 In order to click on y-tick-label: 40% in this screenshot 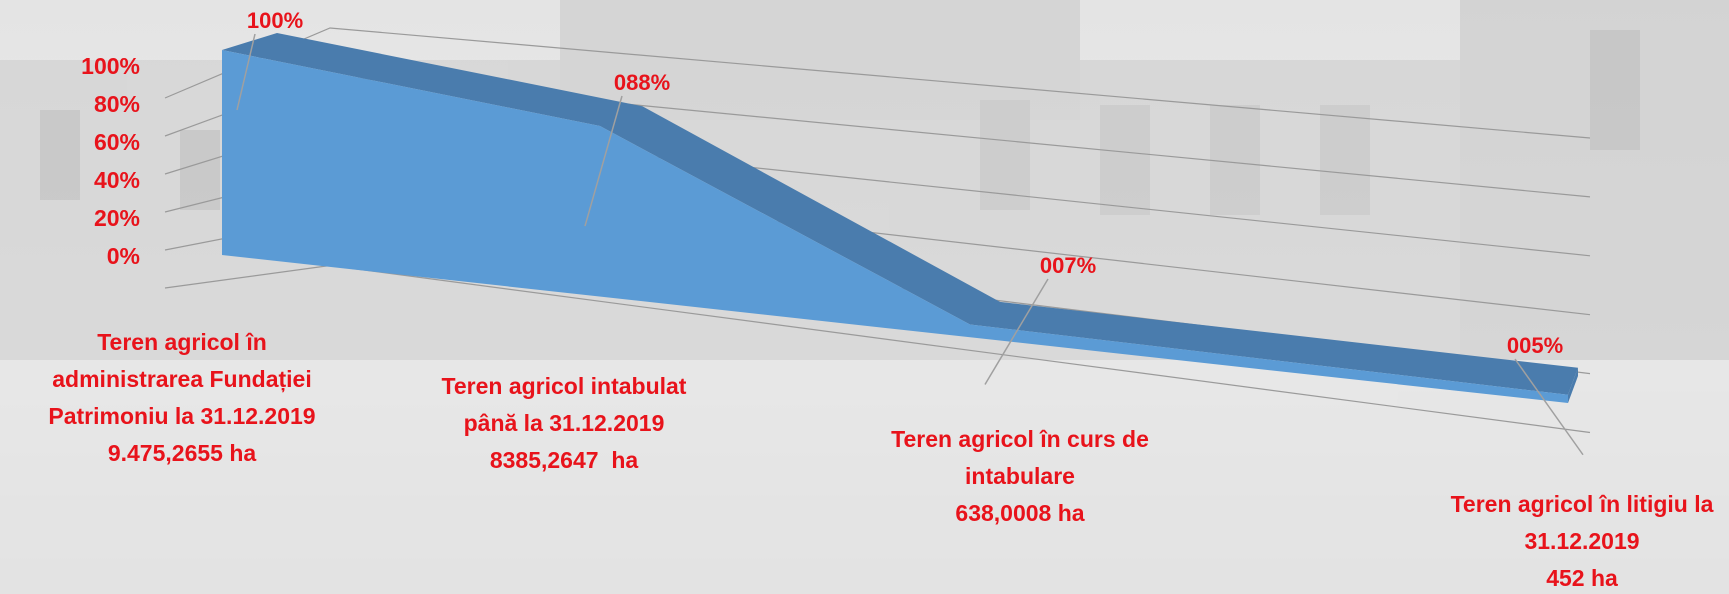, I will do `click(117, 180)`.